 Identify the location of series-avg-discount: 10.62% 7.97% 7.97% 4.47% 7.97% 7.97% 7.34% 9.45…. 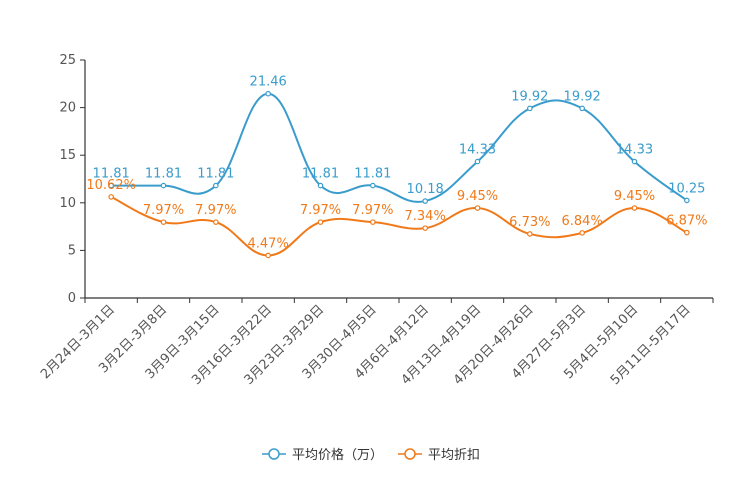
(396, 218).